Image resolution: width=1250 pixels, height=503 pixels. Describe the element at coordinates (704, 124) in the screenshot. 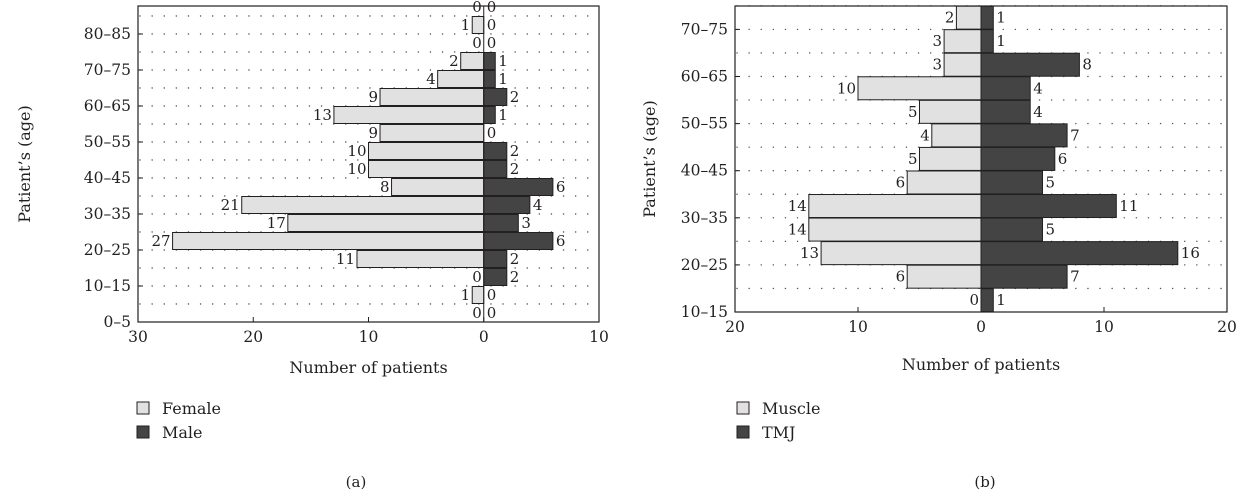

I see `y-tick-label: 50–55` at that location.